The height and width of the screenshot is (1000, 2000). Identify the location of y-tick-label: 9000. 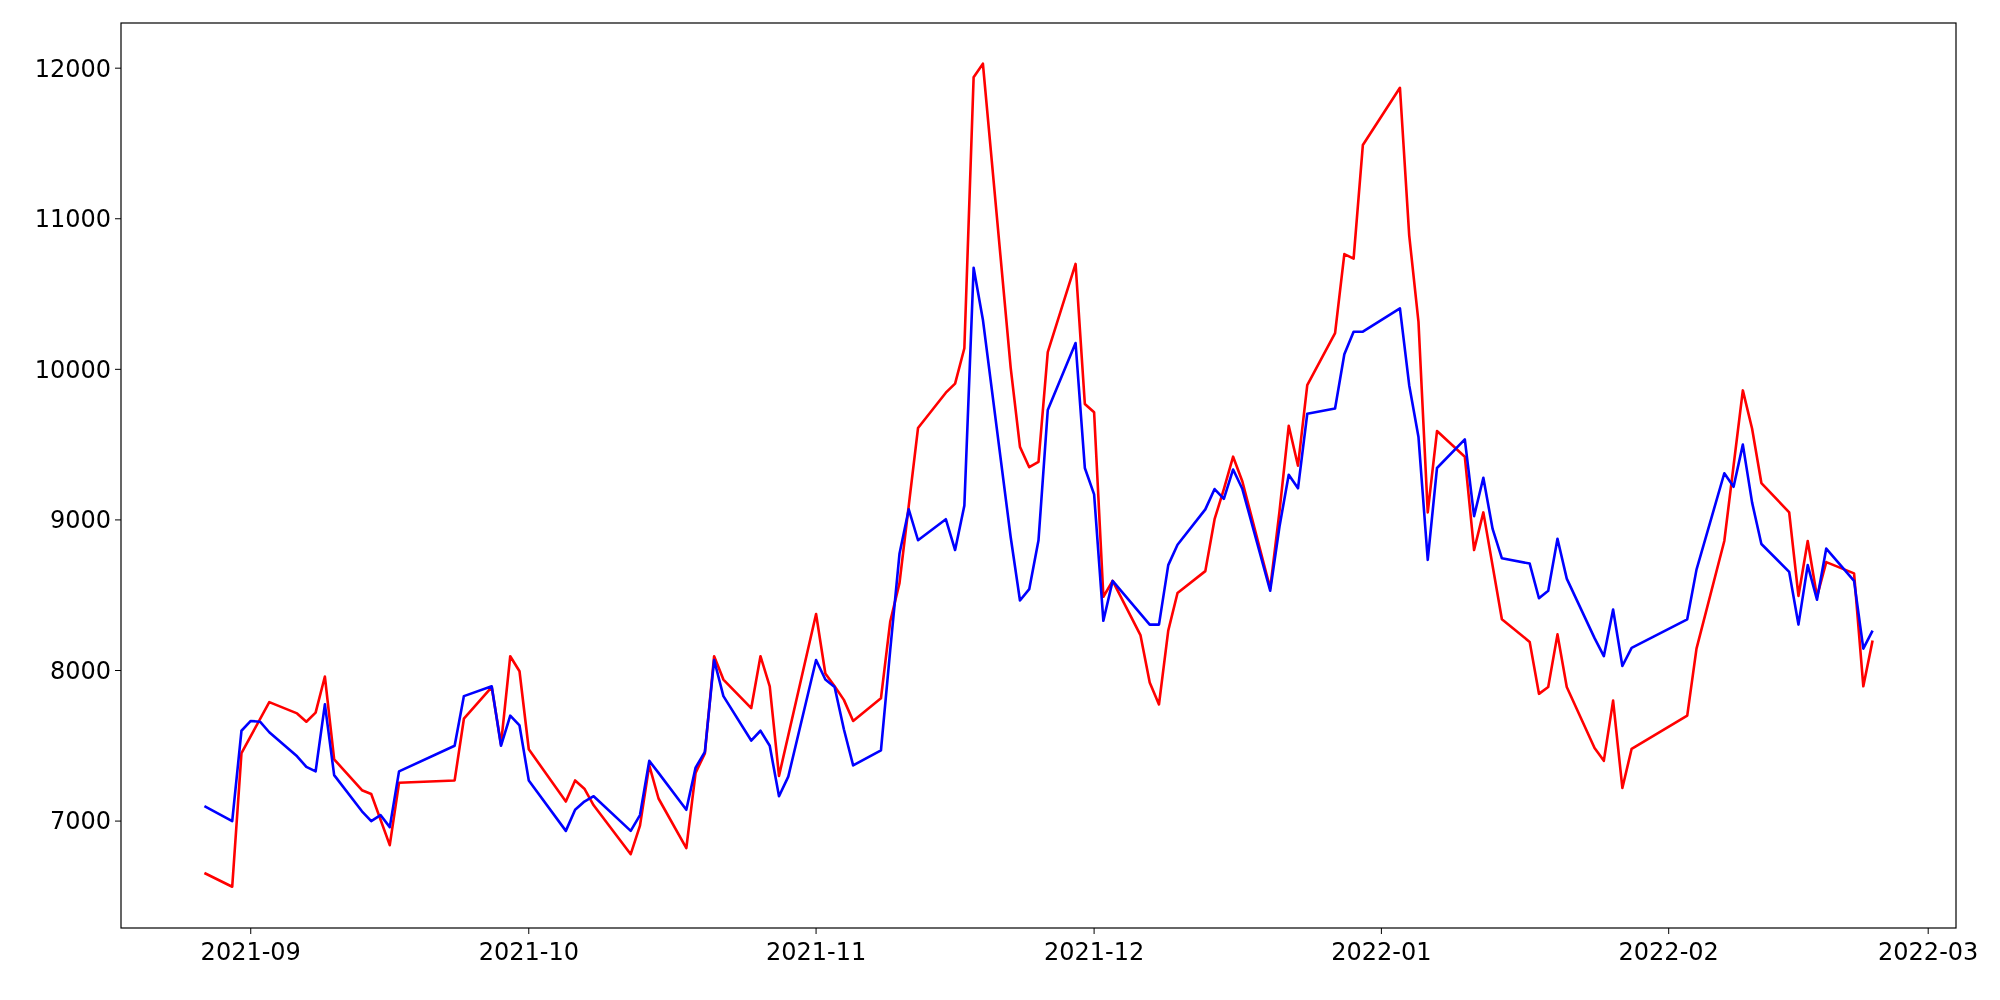
(80, 520).